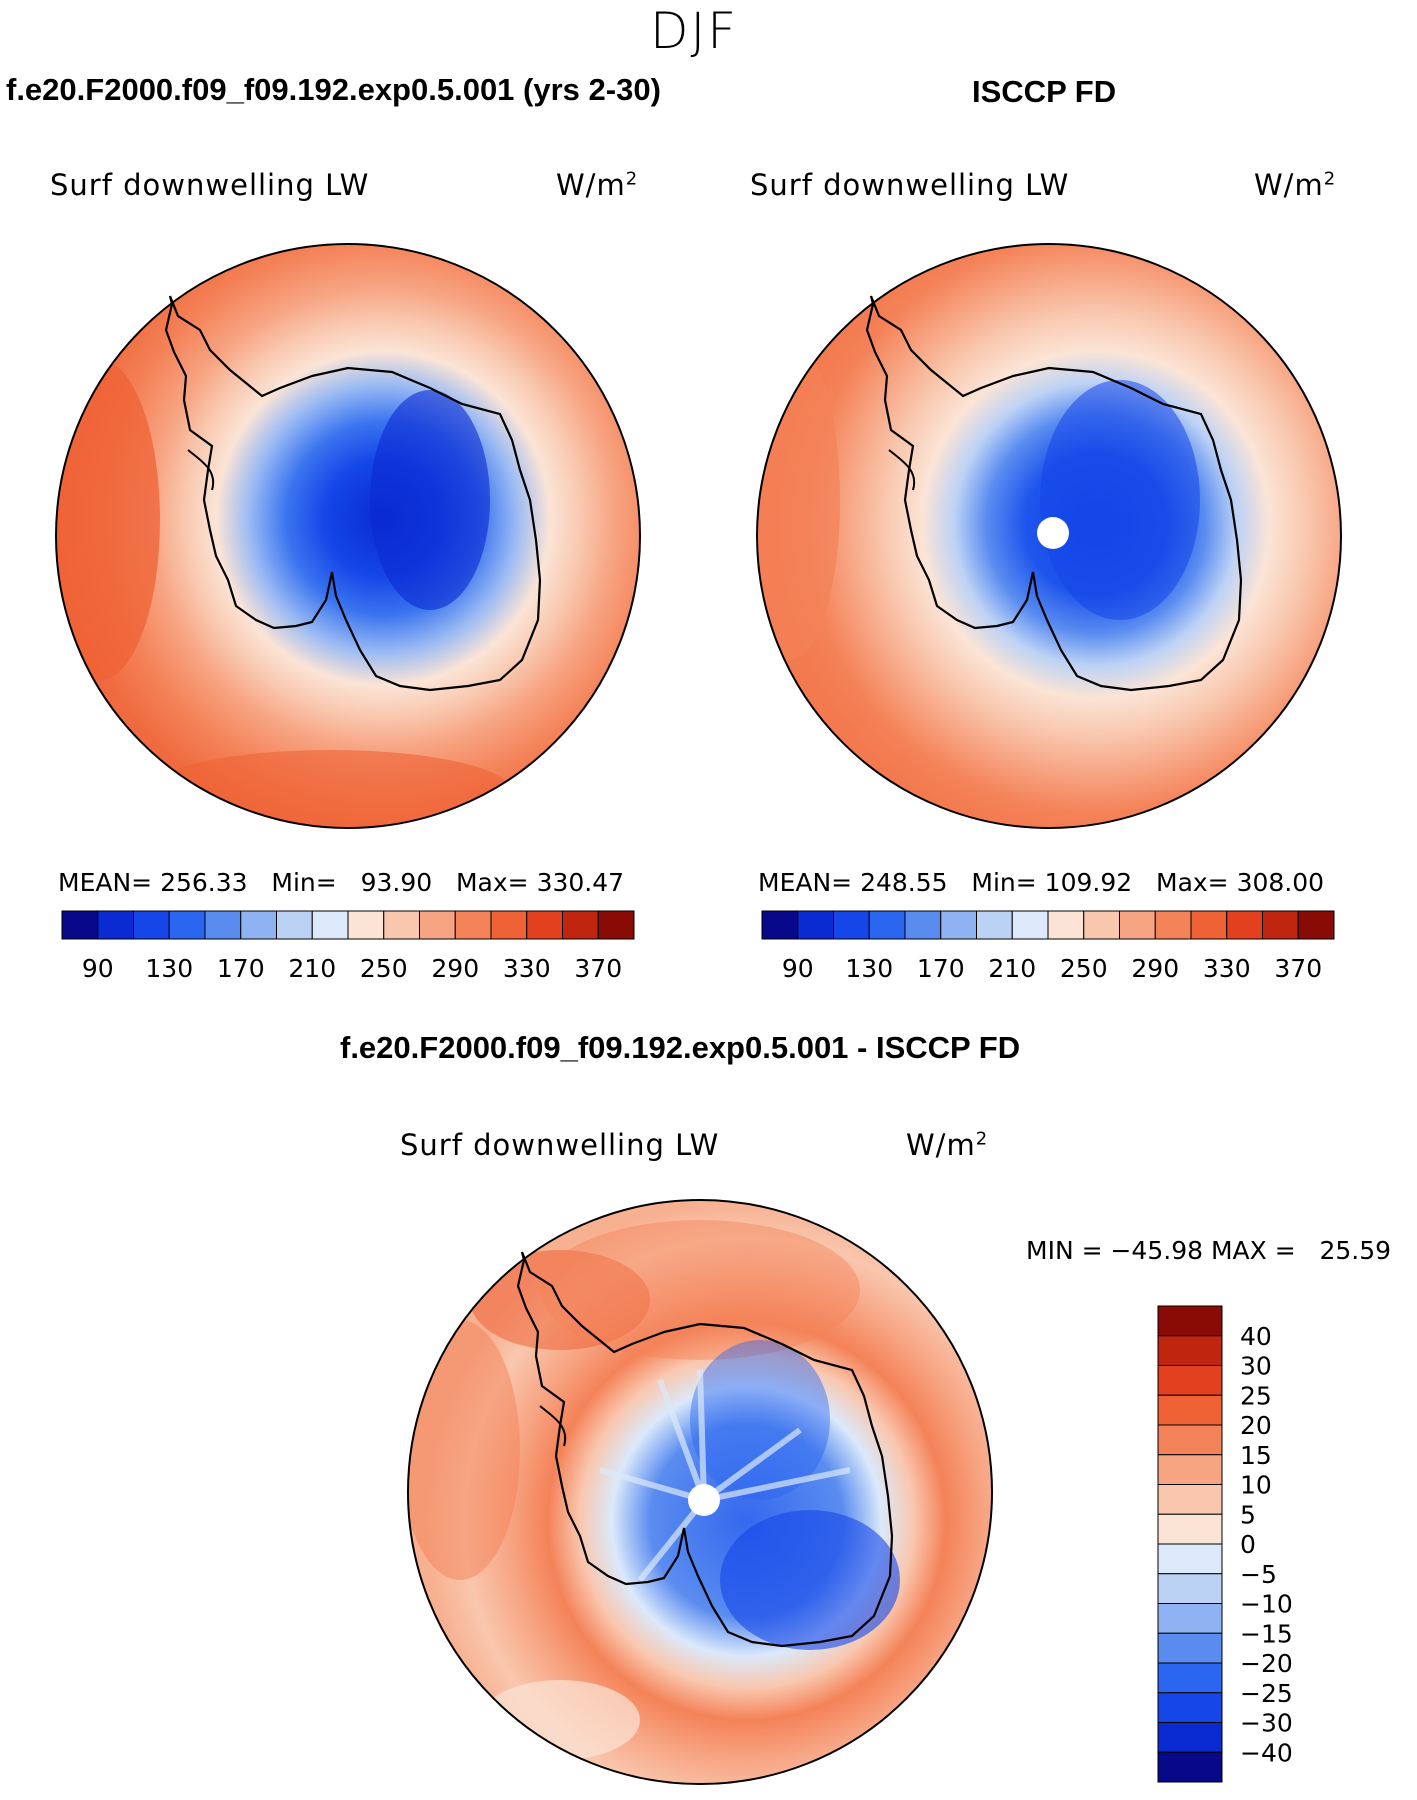 This screenshot has width=1417, height=1800. I want to click on panel3-units: W/m2, so click(947, 1145).